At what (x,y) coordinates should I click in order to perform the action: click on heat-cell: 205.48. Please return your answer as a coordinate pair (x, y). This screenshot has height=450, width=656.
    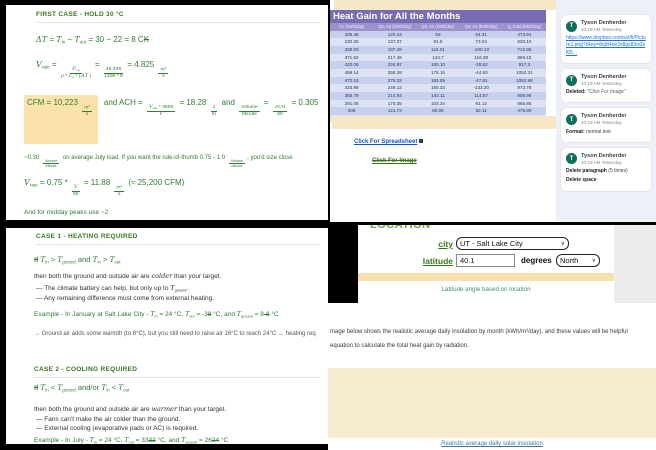
    Looking at the image, I should click on (351, 34).